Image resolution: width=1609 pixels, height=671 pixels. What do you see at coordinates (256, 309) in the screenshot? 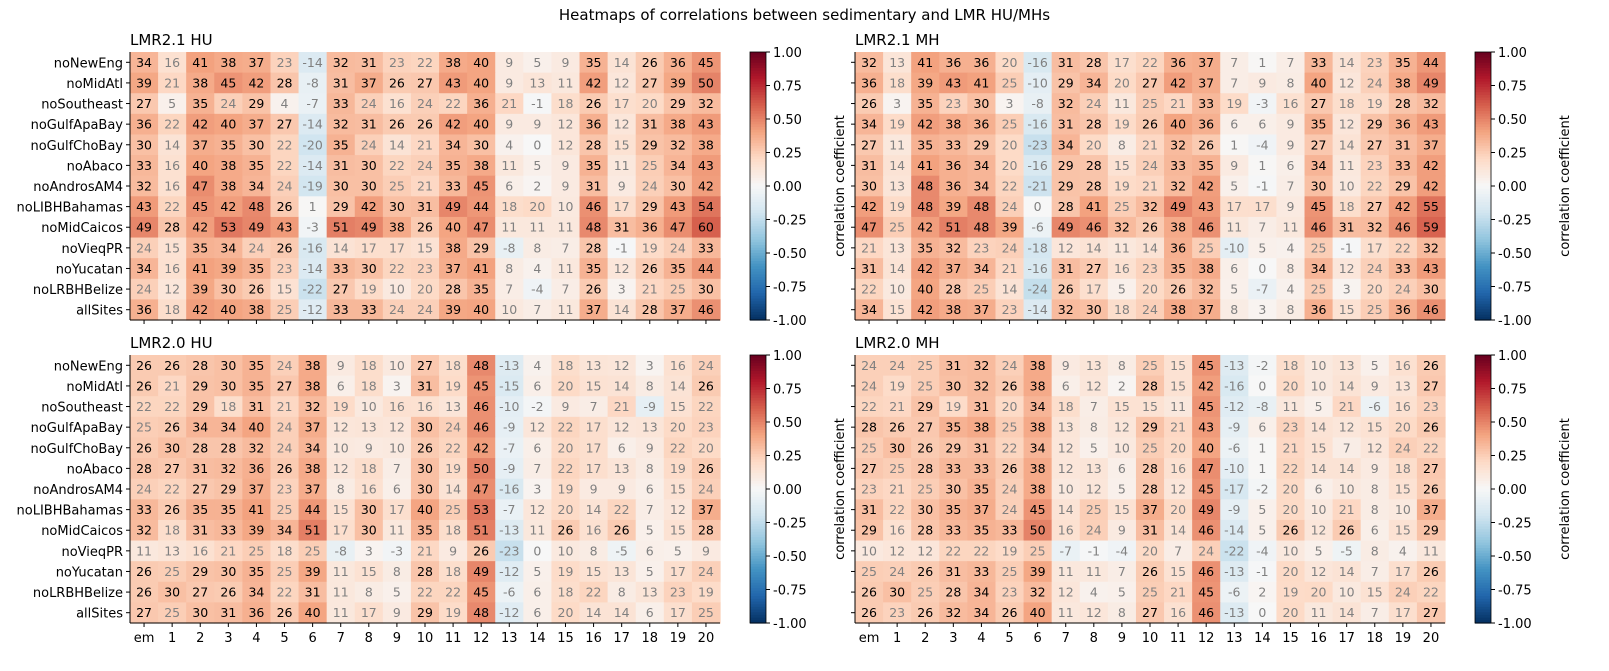
I see `cell-value-label: 38` at bounding box center [256, 309].